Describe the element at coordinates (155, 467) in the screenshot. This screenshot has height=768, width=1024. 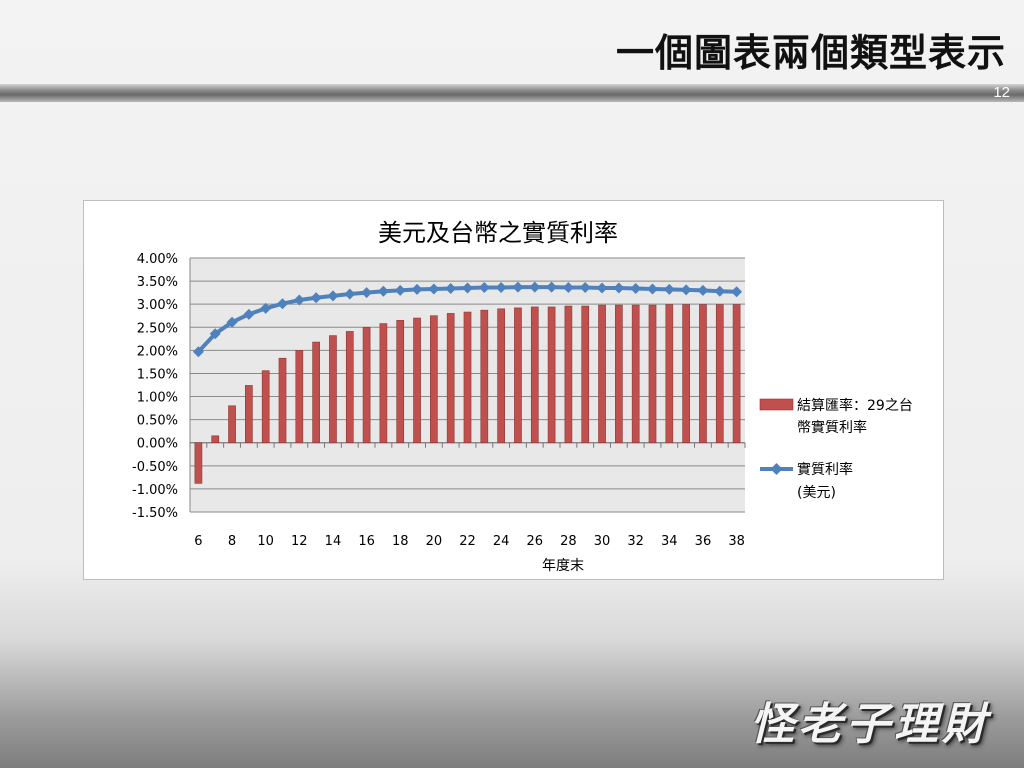
I see `y-tick-label: -0.50%` at that location.